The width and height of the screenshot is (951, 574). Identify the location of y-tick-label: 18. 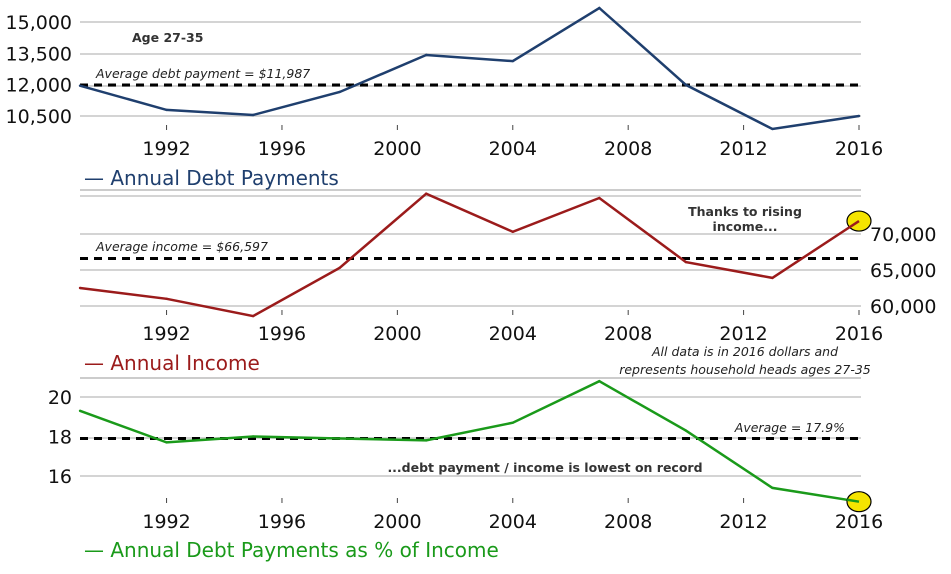
(60, 438).